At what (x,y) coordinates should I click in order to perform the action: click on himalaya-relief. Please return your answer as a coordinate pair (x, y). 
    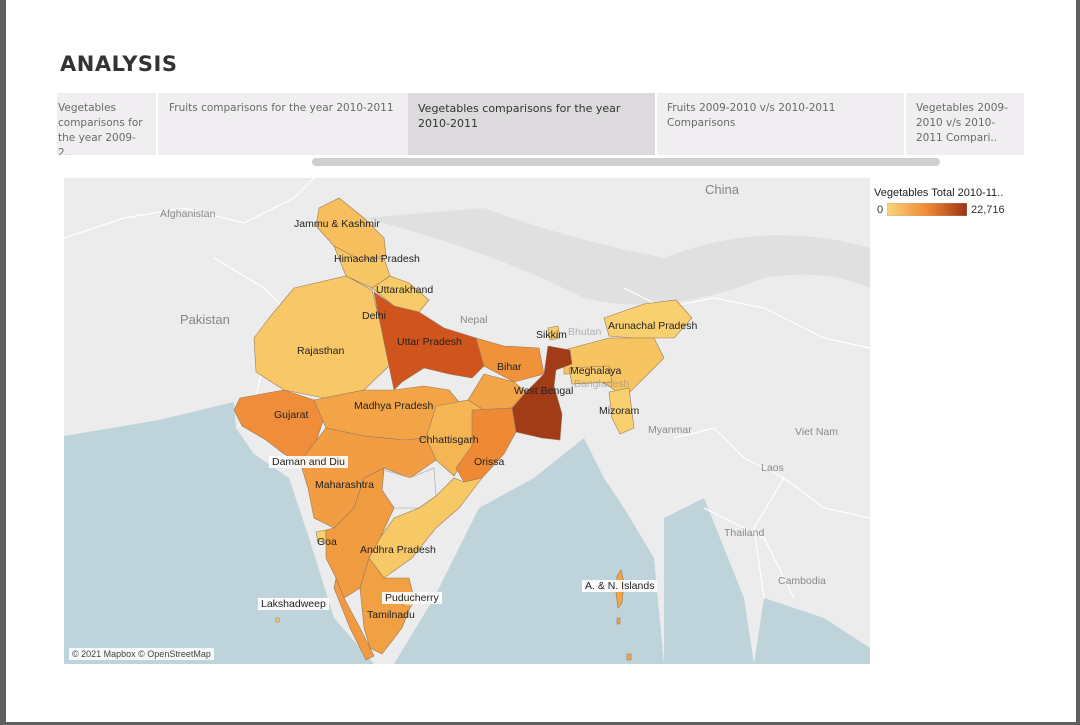
    Looking at the image, I should click on (617, 256).